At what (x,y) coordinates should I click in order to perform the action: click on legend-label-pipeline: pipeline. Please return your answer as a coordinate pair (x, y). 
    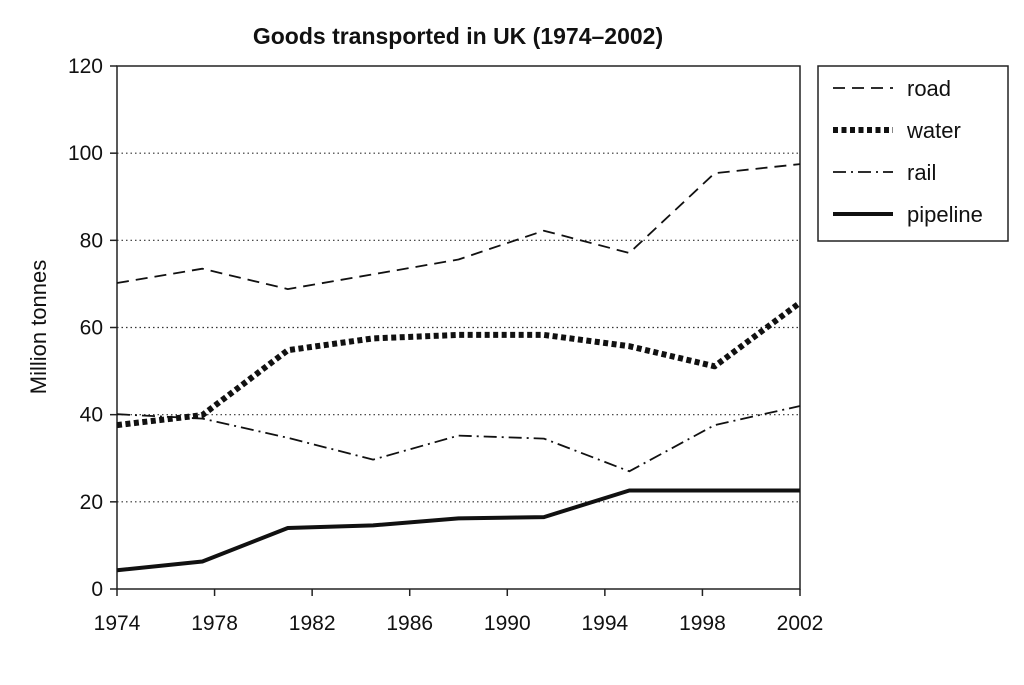
    Looking at the image, I should click on (945, 214).